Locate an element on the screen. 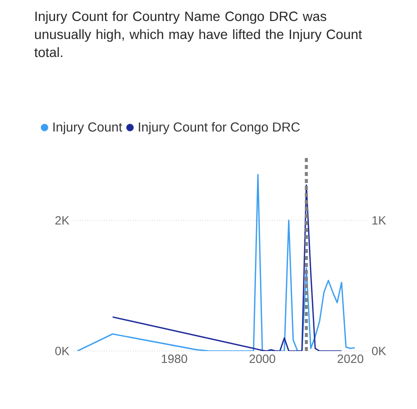 The width and height of the screenshot is (417, 409). legend-label: Injury Count is located at coordinates (87, 128).